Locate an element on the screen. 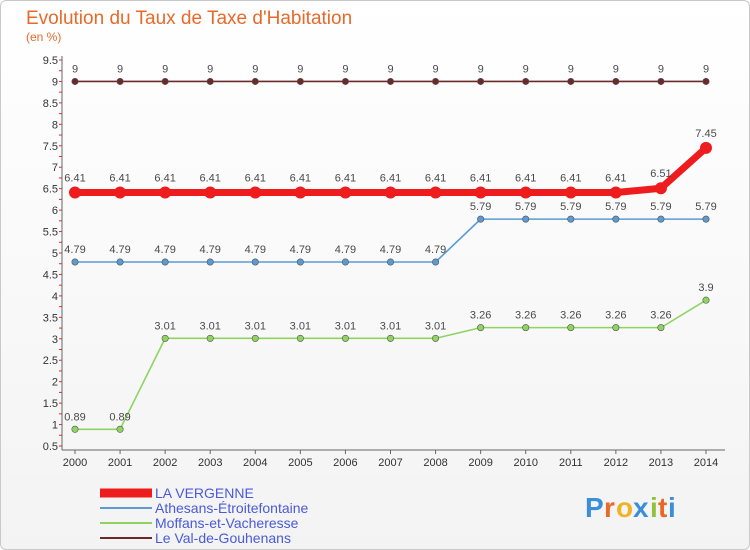 The height and width of the screenshot is (550, 750). data-label: 3.9 is located at coordinates (705, 288).